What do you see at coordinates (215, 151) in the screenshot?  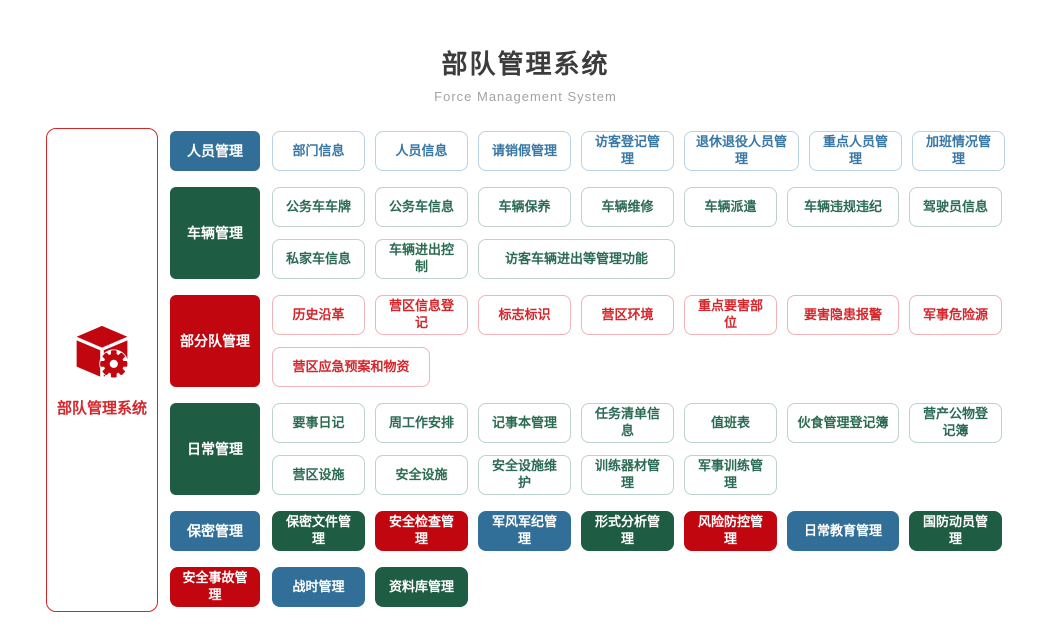 I see `category-personnel: 人员管理` at bounding box center [215, 151].